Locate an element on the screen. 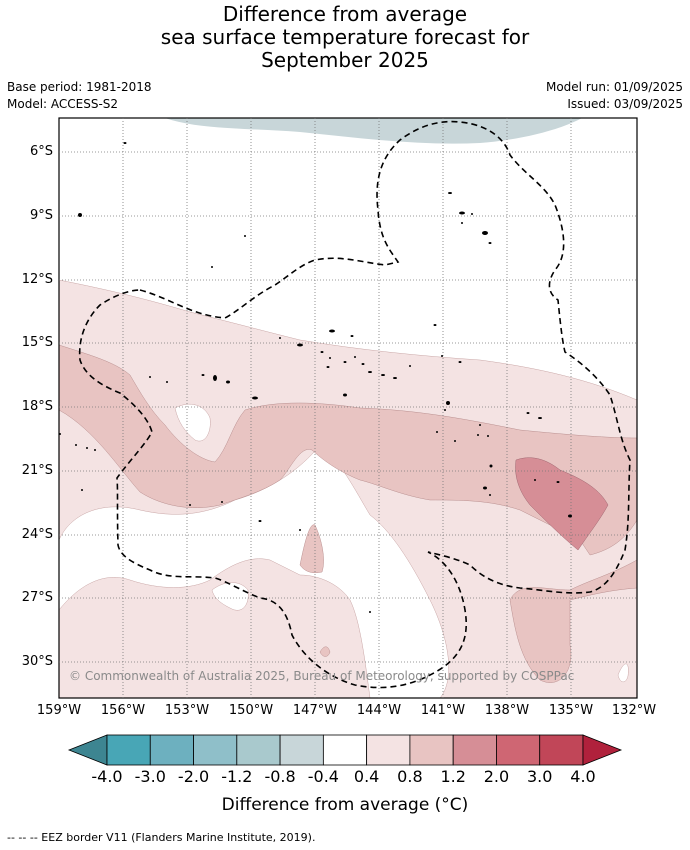 The width and height of the screenshot is (690, 850). lon-label-153w: 153°W is located at coordinates (187, 710).